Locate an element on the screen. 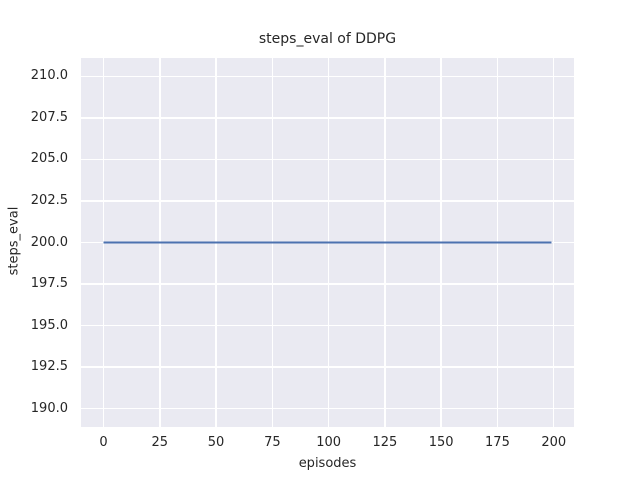 Image resolution: width=640 pixels, height=480 pixels. x-tick-label: 100 is located at coordinates (329, 442).